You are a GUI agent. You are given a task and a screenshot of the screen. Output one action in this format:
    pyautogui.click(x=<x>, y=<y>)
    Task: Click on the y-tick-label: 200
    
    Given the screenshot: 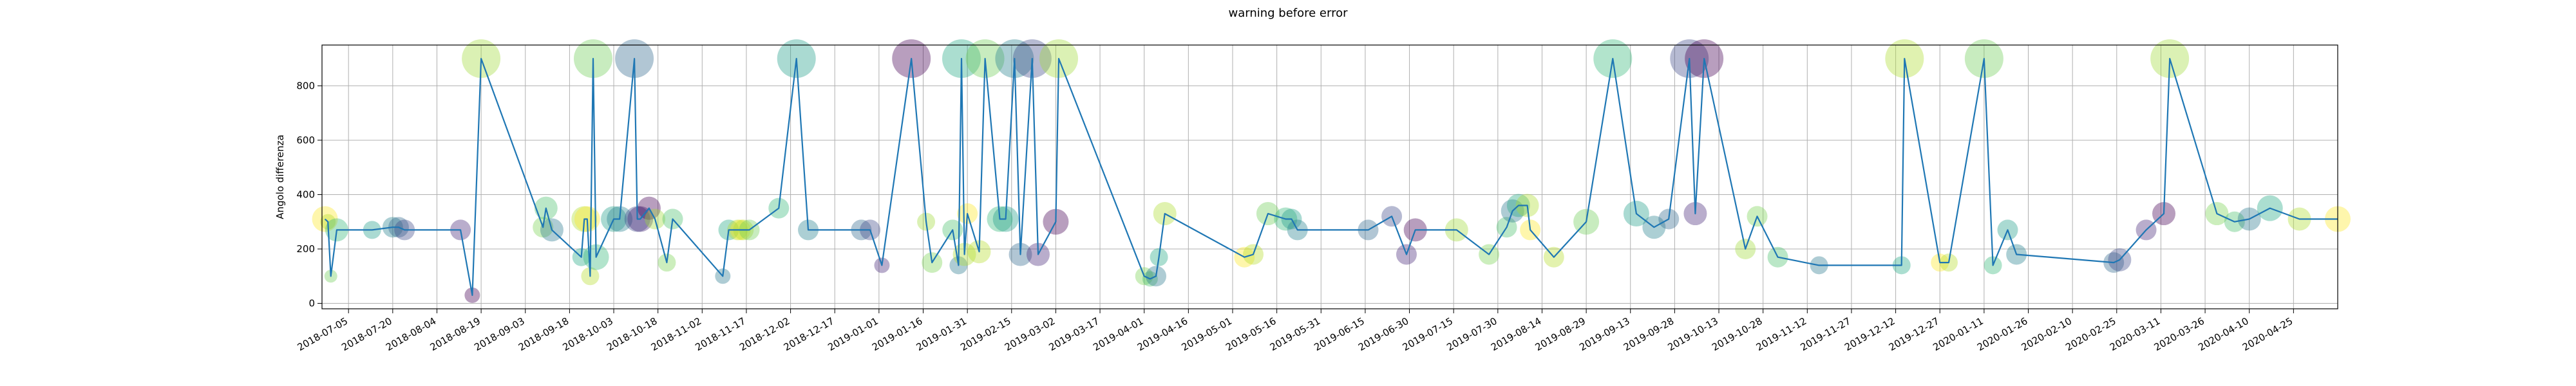 What is the action you would take?
    pyautogui.click(x=305, y=249)
    